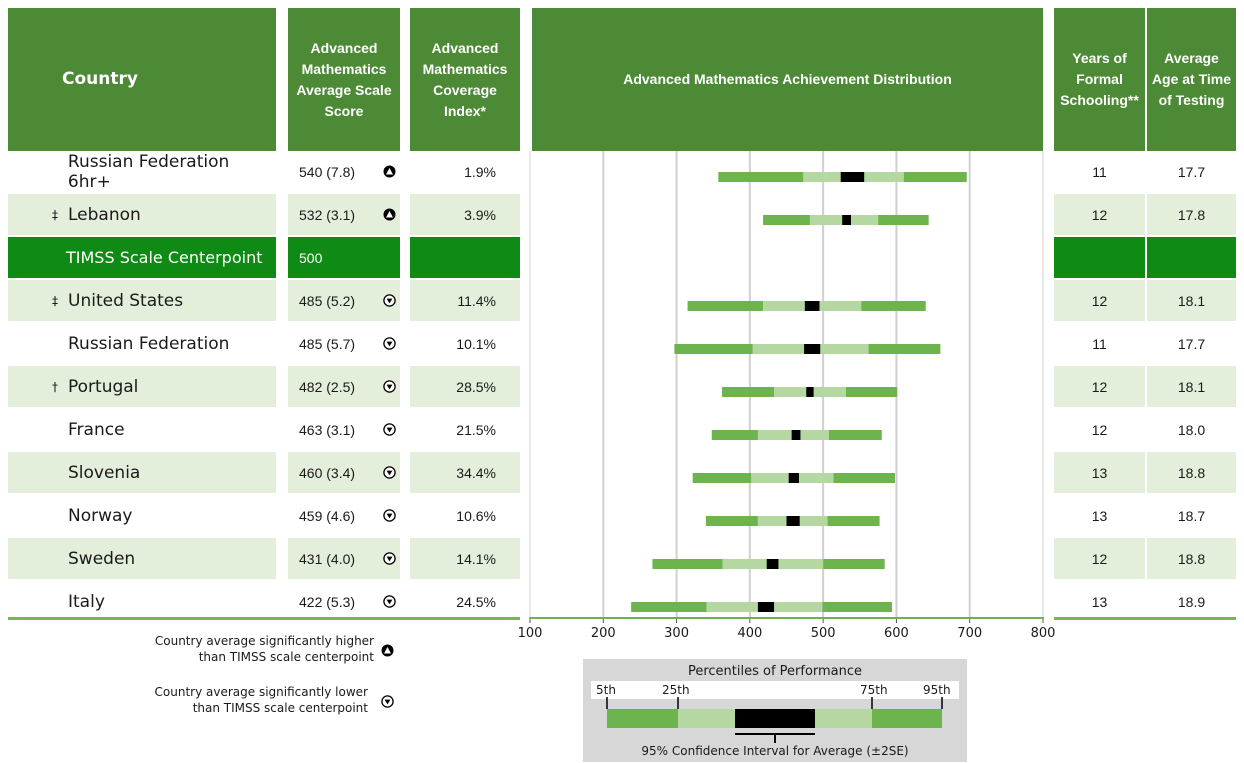 Image resolution: width=1244 pixels, height=763 pixels. I want to click on x-tick-label: 400, so click(749, 633).